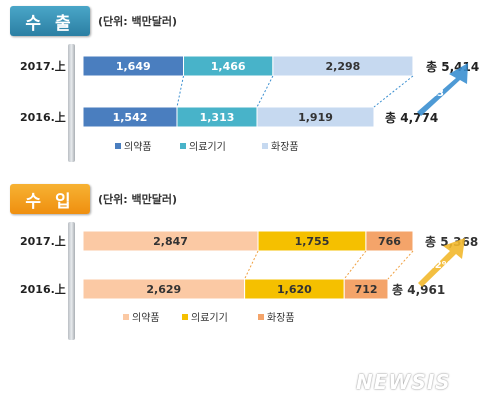 The image size is (499, 415). I want to click on import-data-label: 712, so click(366, 289).